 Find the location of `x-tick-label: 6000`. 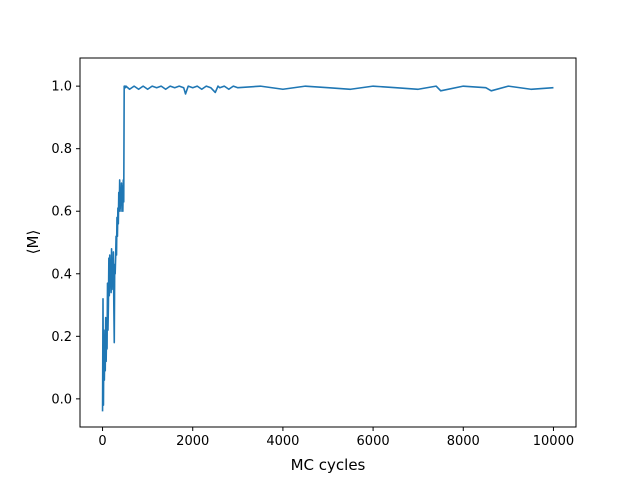

x-tick-label: 6000 is located at coordinates (373, 441).